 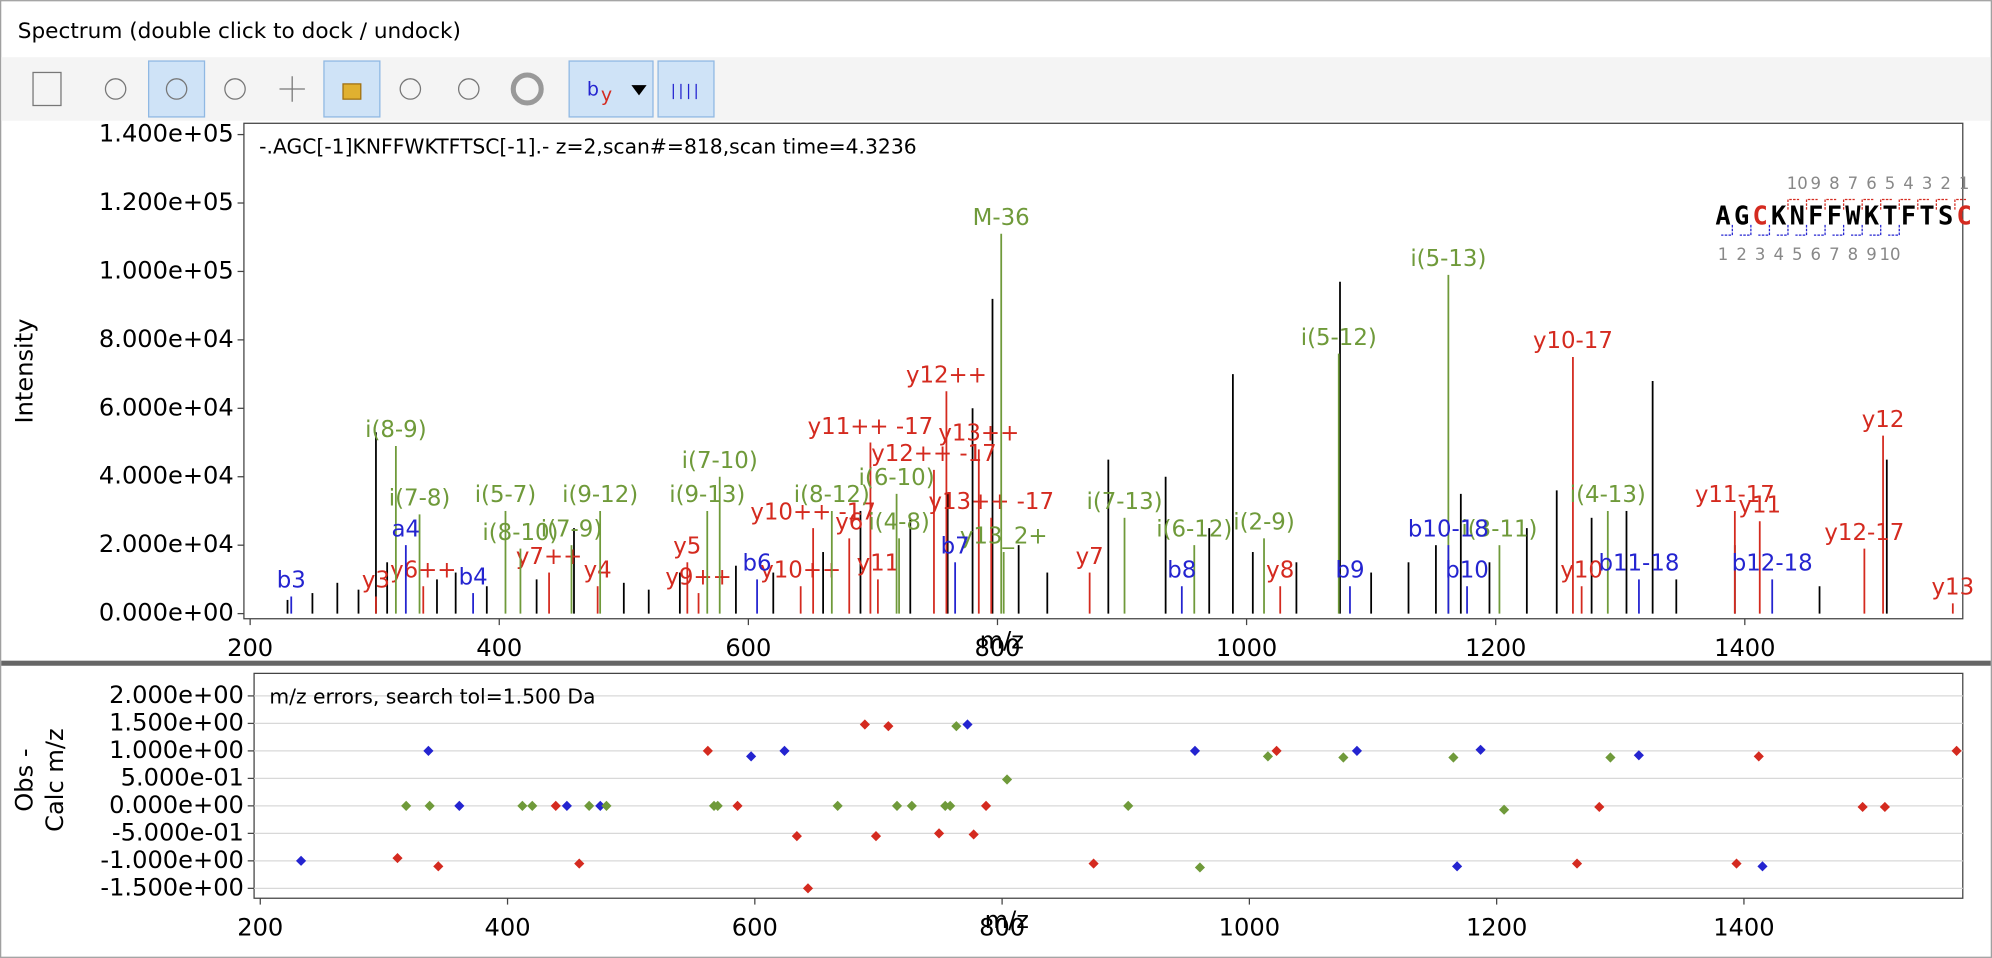 What do you see at coordinates (166, 202) in the screenshot?
I see `y-tick-label: 1.200e+05` at bounding box center [166, 202].